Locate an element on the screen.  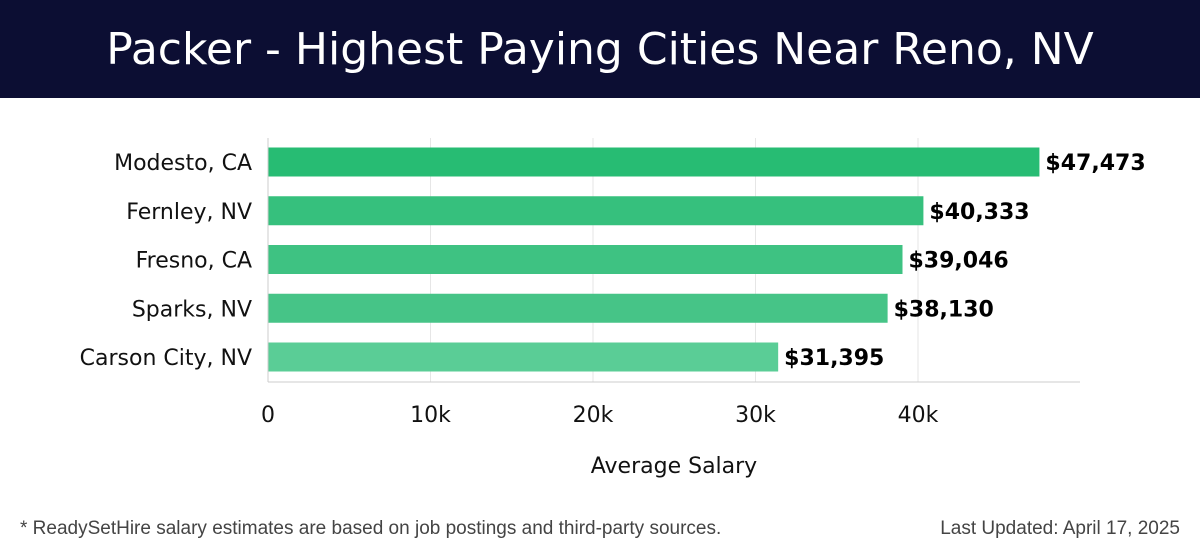
x-tick-label-1: 10k is located at coordinates (430, 415).